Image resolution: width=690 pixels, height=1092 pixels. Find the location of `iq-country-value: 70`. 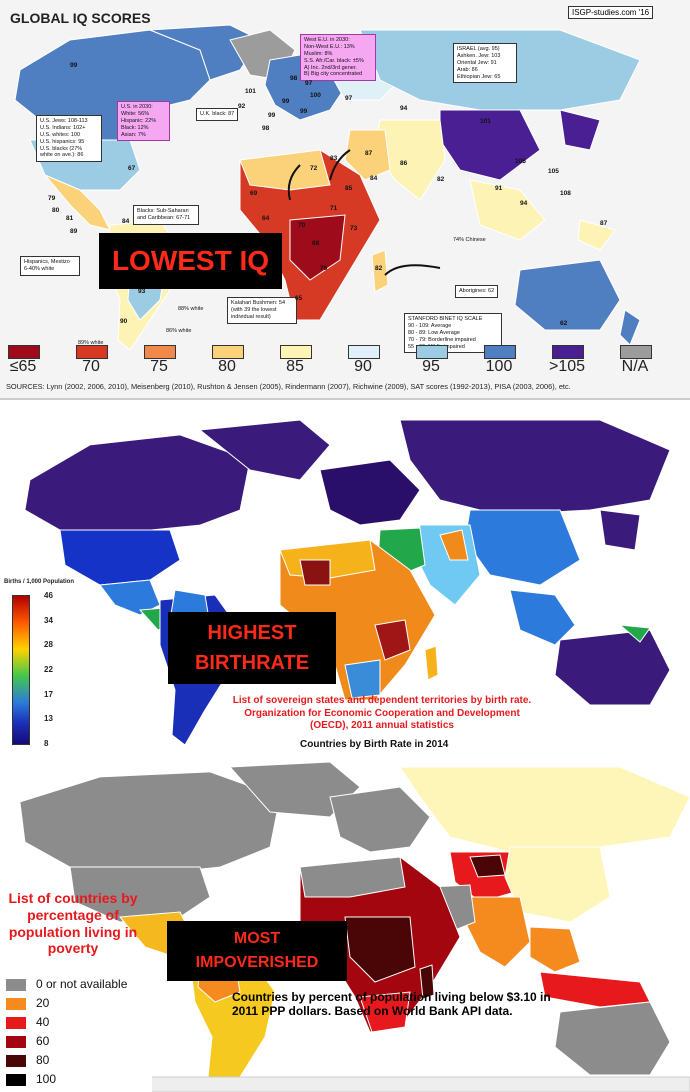

iq-country-value: 70 is located at coordinates (302, 225).